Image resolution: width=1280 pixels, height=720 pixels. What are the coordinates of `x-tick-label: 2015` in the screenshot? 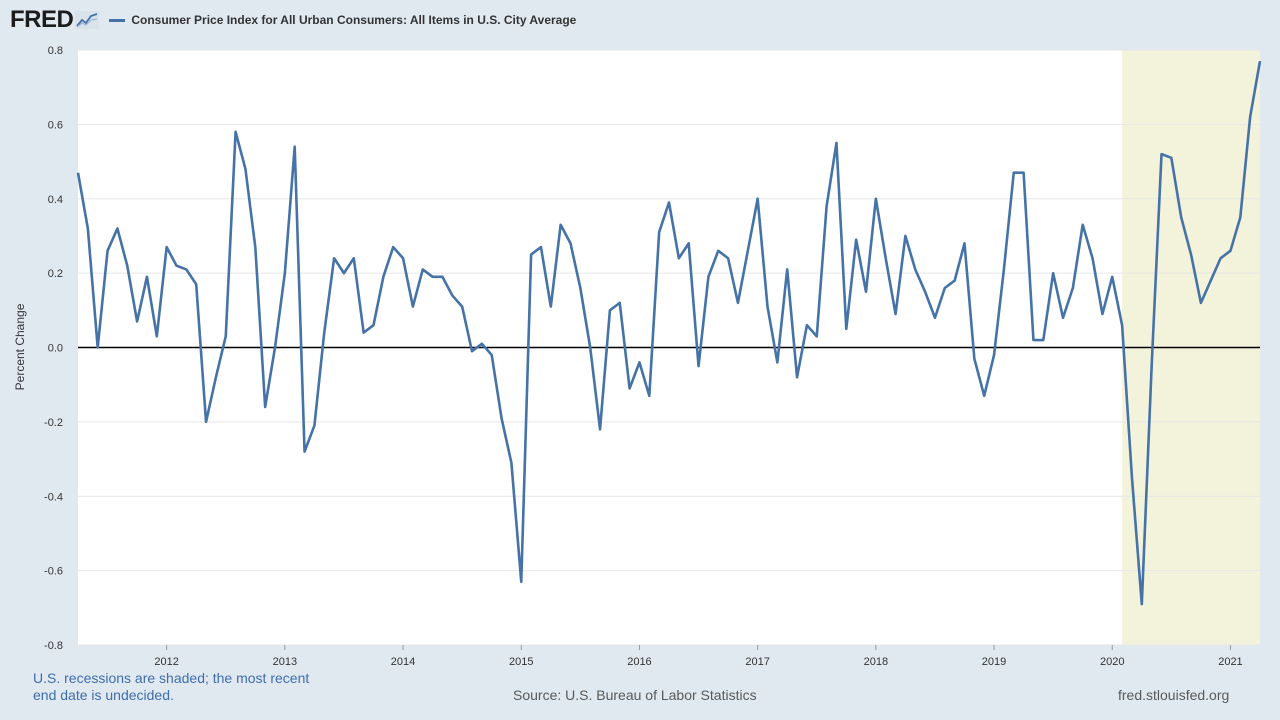 It's located at (521, 662).